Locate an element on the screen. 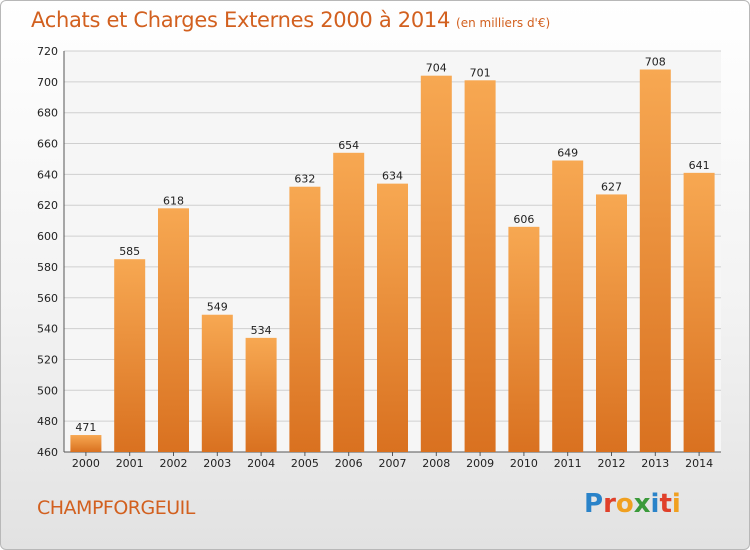 Image resolution: width=750 pixels, height=550 pixels. y-tick-label: 640 is located at coordinates (47, 174).